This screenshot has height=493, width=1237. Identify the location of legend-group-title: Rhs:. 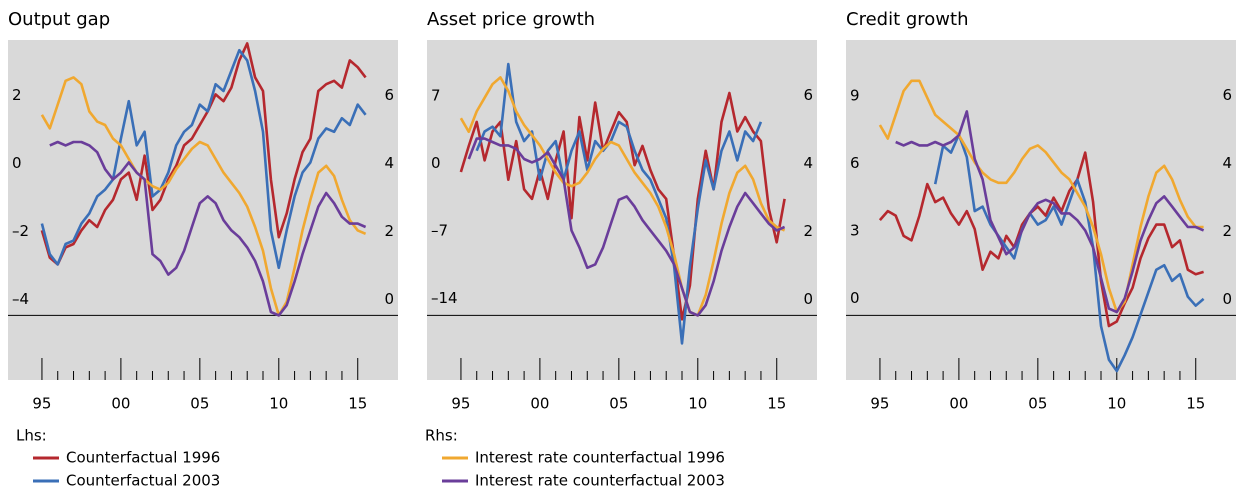
(441, 436).